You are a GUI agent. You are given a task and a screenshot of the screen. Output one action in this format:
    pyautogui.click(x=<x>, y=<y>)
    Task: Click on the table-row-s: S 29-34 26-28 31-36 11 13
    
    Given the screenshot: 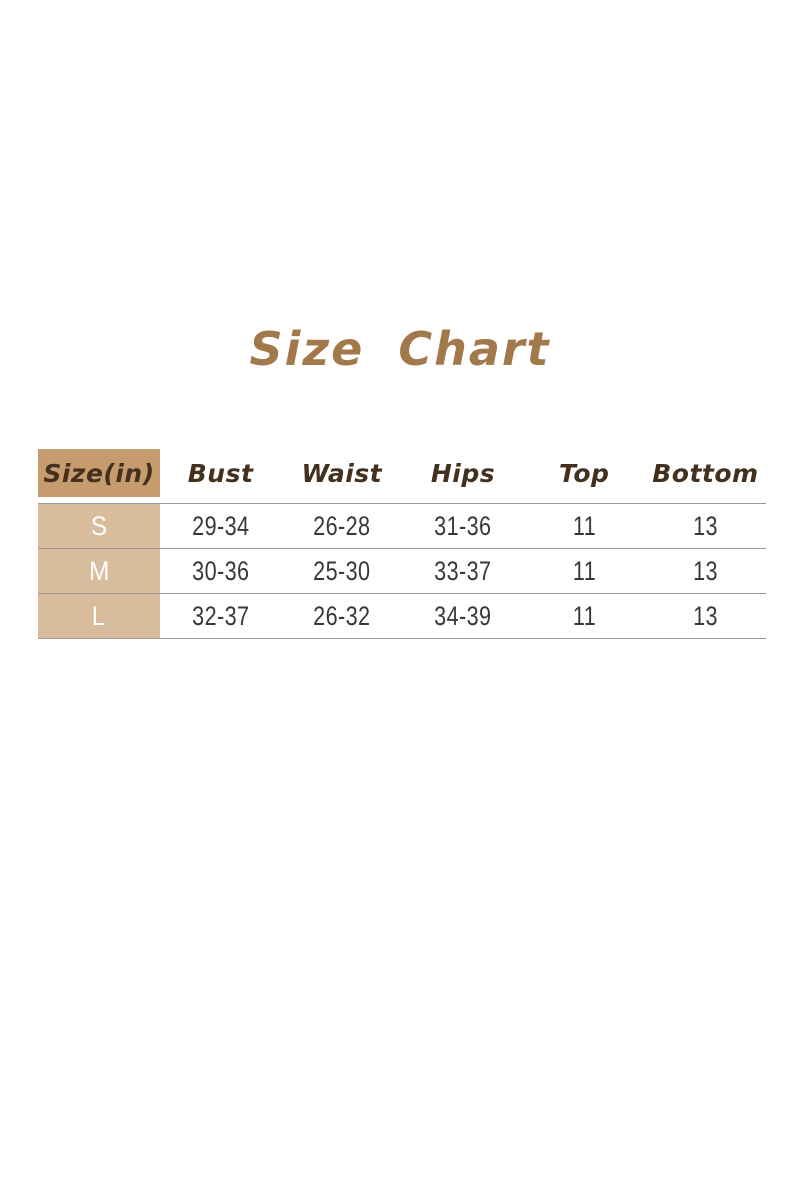 What is the action you would take?
    pyautogui.click(x=402, y=526)
    